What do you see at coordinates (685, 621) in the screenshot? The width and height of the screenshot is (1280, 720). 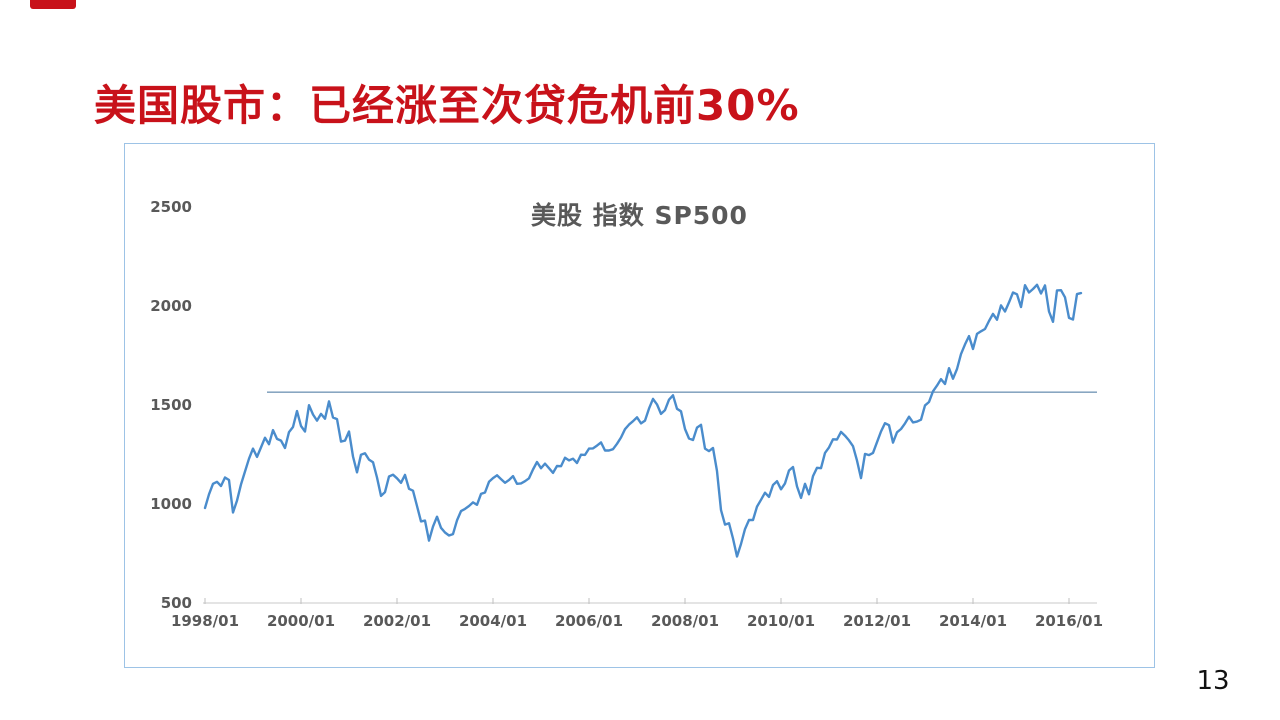 I see `x-axis-label: 2008/01` at bounding box center [685, 621].